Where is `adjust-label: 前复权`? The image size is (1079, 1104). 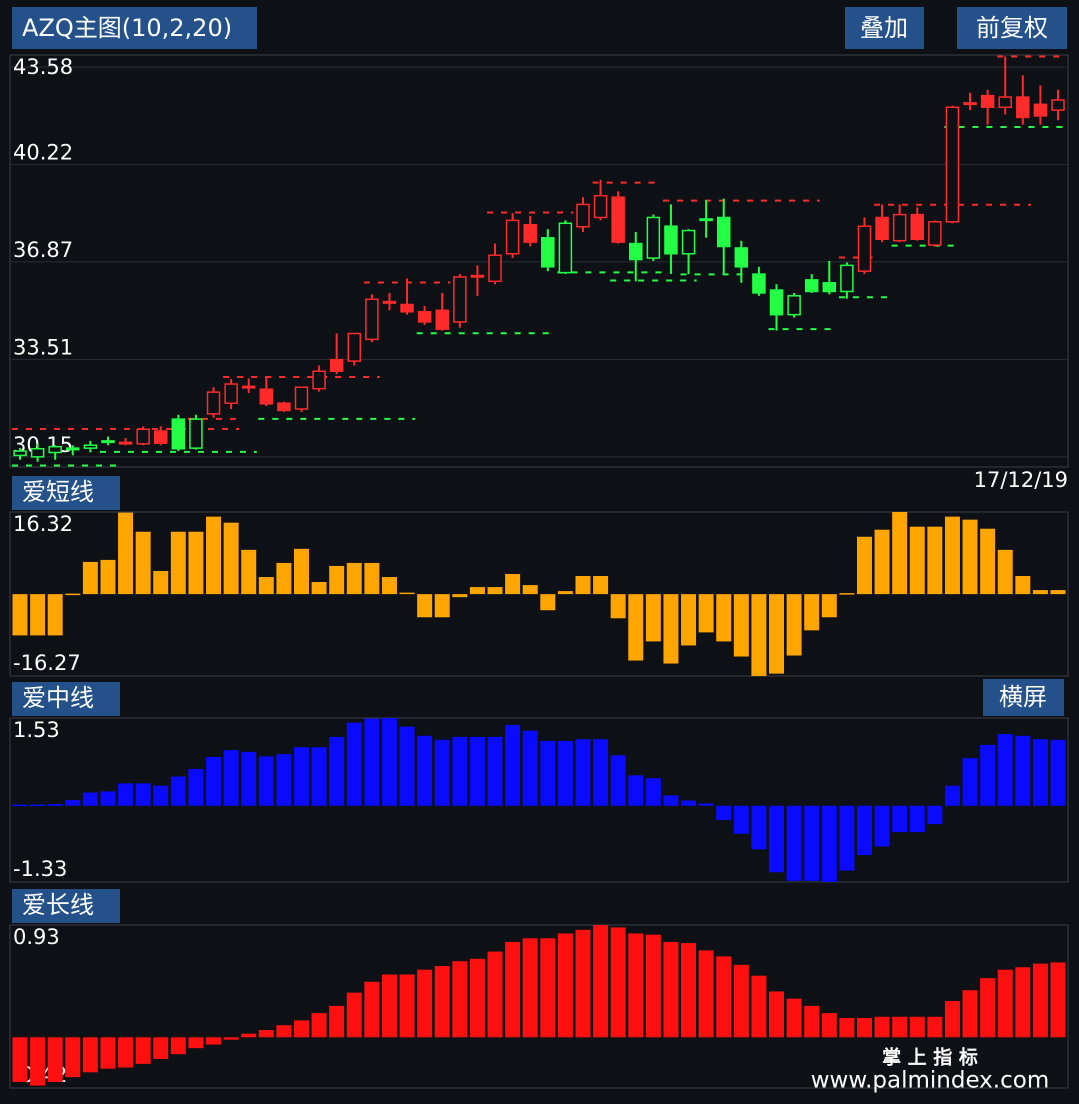
adjust-label: 前复权 is located at coordinates (1012, 28).